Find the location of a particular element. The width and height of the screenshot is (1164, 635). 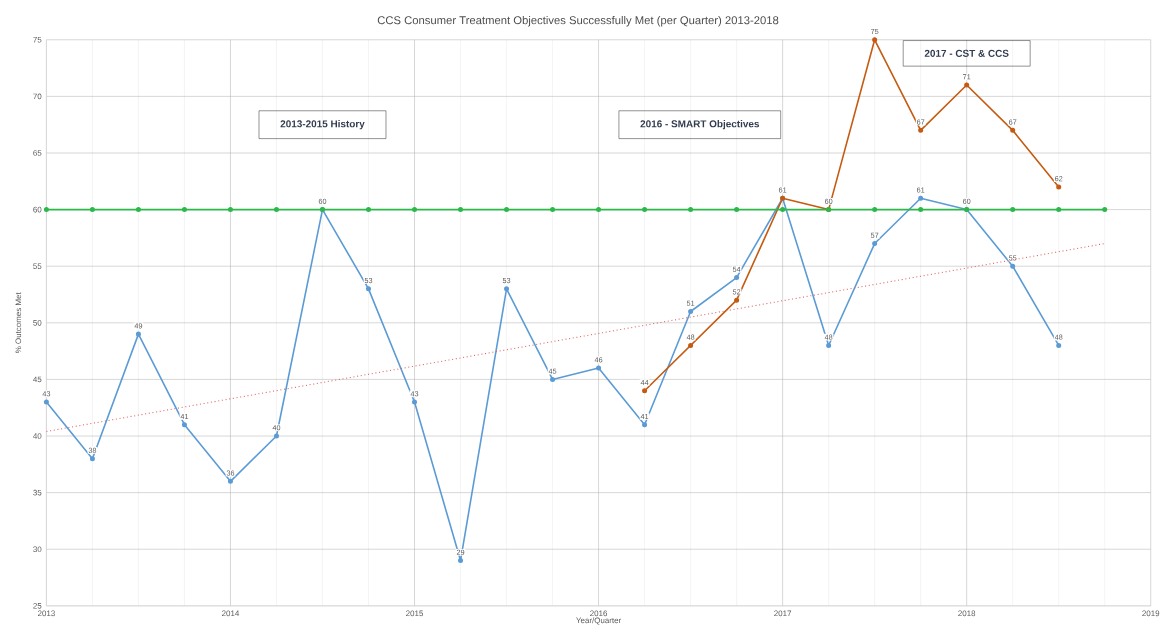

chart-title: CCS Consumer Treatment Objectives Successfully Met (per Quarter) 2013-2018 is located at coordinates (578, 21).